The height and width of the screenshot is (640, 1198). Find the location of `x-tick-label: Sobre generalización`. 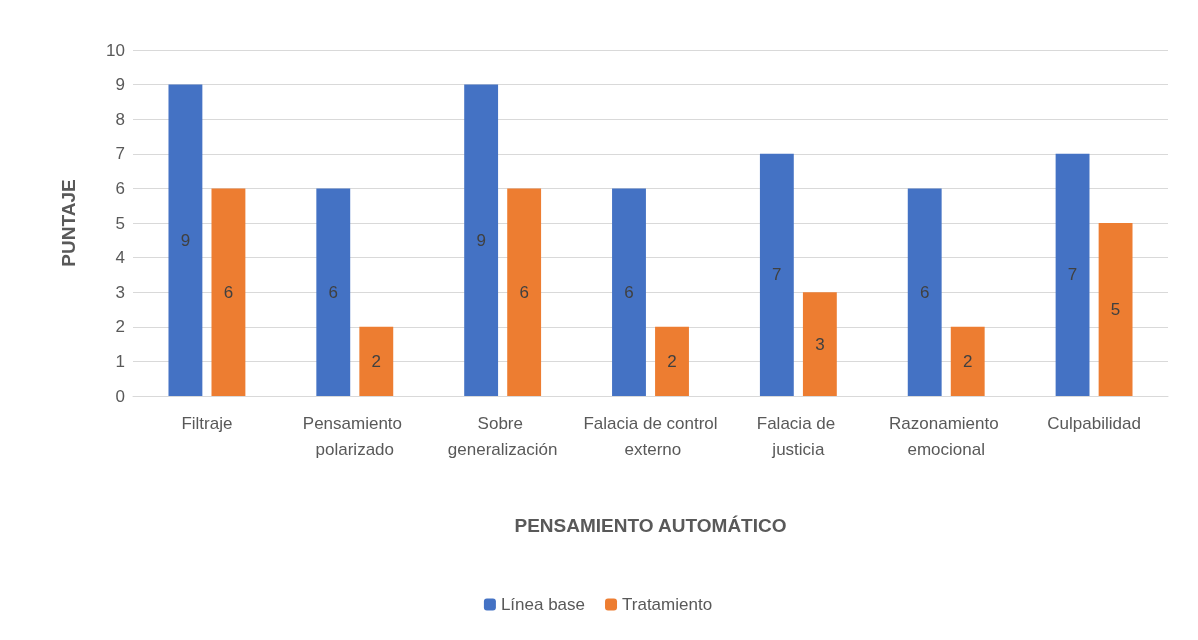

x-tick-label: Sobre generalización is located at coordinates (502, 436).